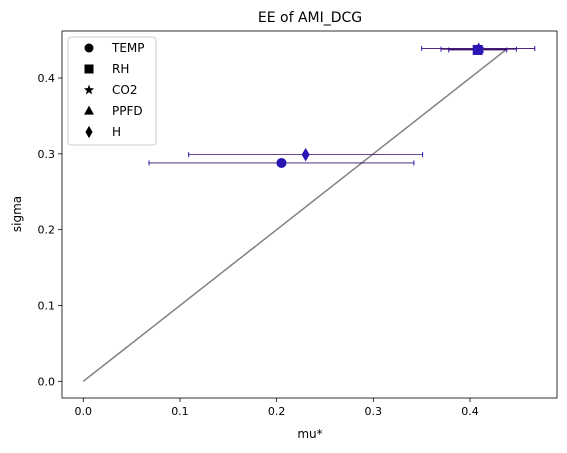  What do you see at coordinates (47, 381) in the screenshot?
I see `y-tick-label: 0.0` at bounding box center [47, 381].